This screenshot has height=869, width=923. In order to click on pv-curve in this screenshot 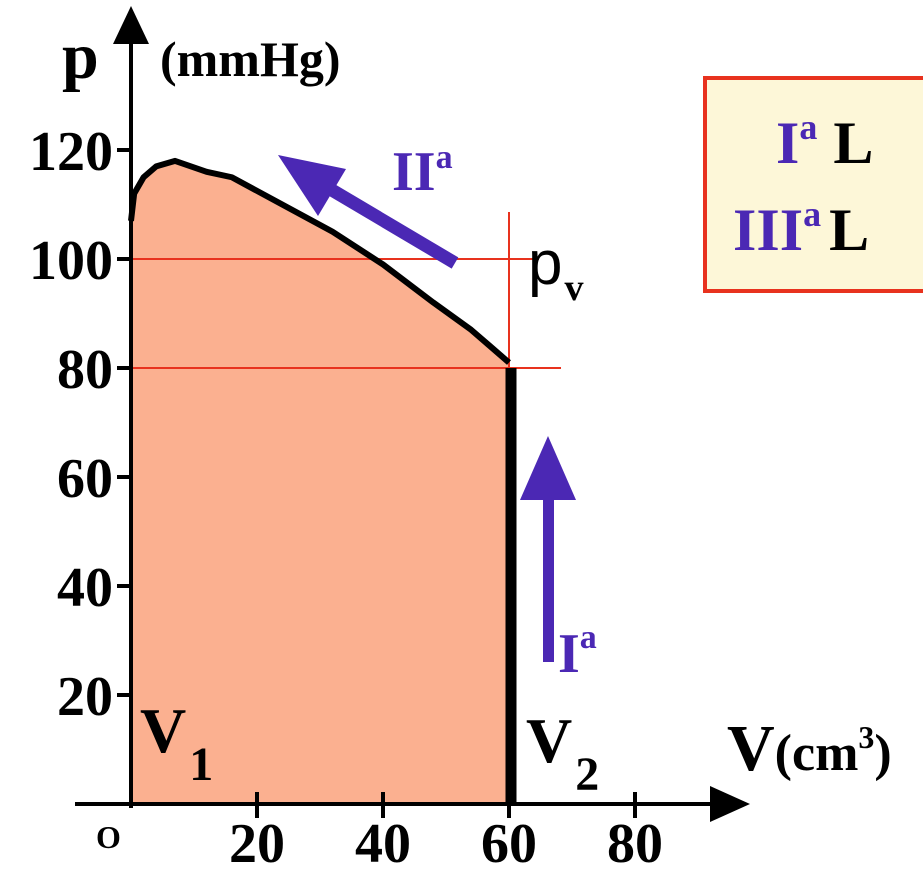, I will do `click(319, 261)`.